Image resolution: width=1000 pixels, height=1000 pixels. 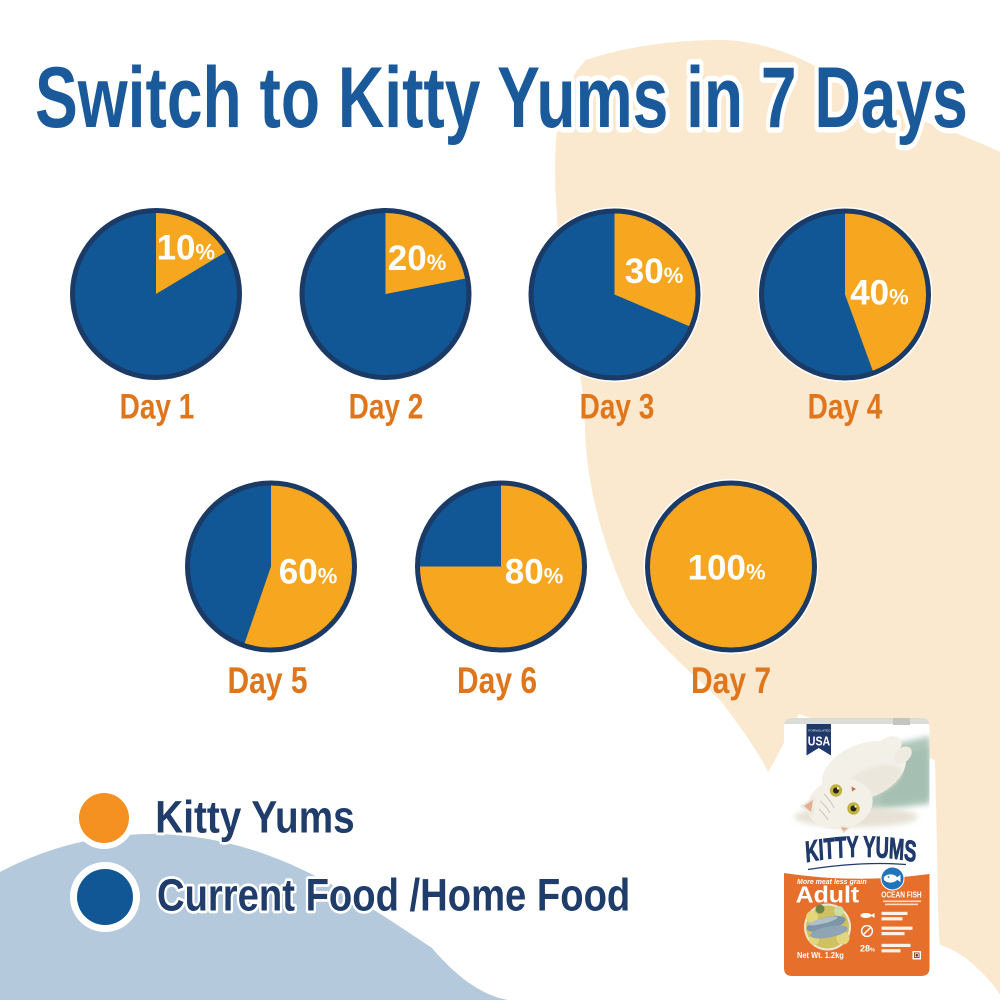 What do you see at coordinates (821, 731) in the screenshot?
I see `svg-text: FORMULATED IN` at bounding box center [821, 731].